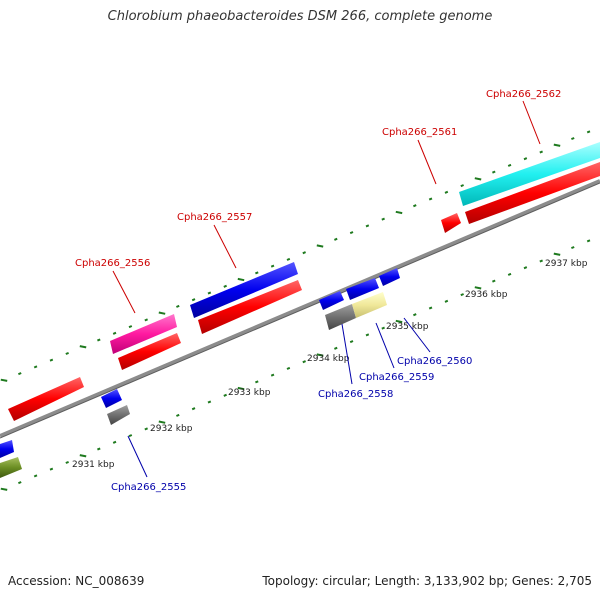  What do you see at coordinates (340, 317) in the screenshot?
I see `gene-arrow-cpha266-2558-gray` at bounding box center [340, 317].